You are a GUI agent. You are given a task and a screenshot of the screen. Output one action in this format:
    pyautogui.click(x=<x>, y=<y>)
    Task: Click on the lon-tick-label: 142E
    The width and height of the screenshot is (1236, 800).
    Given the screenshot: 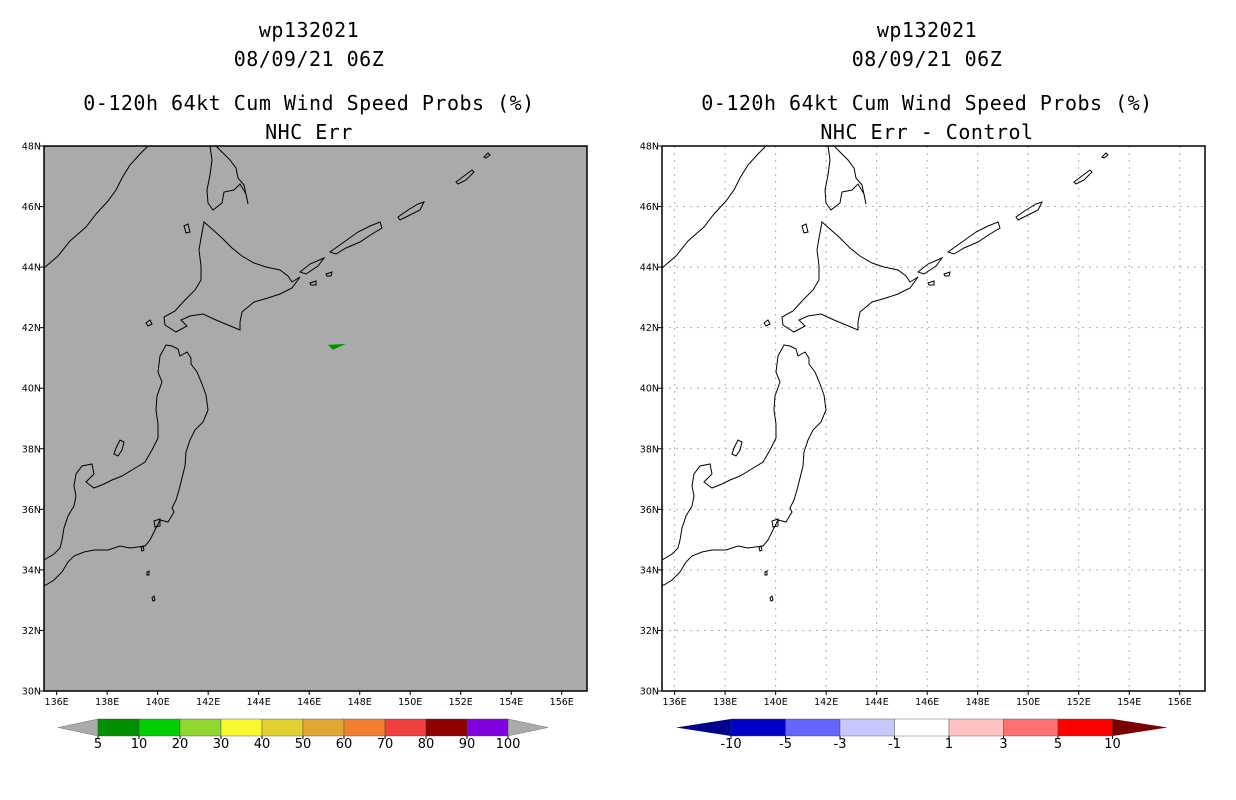 What is the action you would take?
    pyautogui.click(x=826, y=702)
    